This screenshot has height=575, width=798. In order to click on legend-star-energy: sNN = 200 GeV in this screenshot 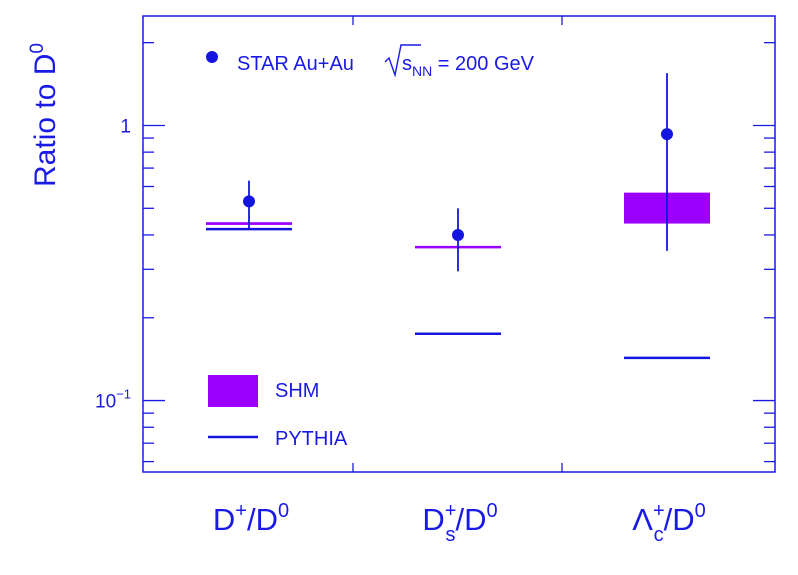, I will do `click(468, 66)`.